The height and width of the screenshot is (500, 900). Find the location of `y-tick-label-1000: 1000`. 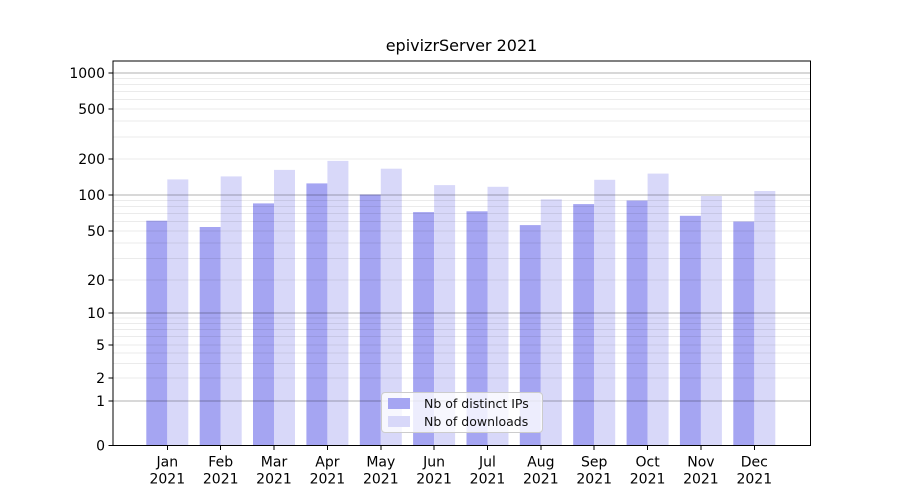

y-tick-label-1000: 1000 is located at coordinates (87, 74).